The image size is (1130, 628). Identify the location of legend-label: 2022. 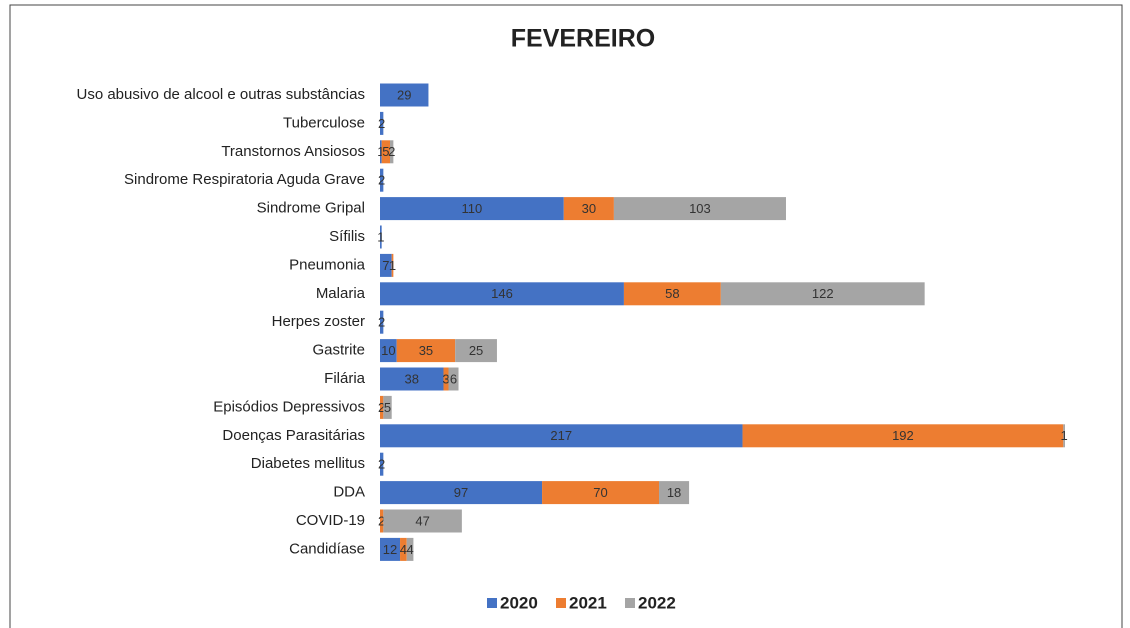
(657, 602).